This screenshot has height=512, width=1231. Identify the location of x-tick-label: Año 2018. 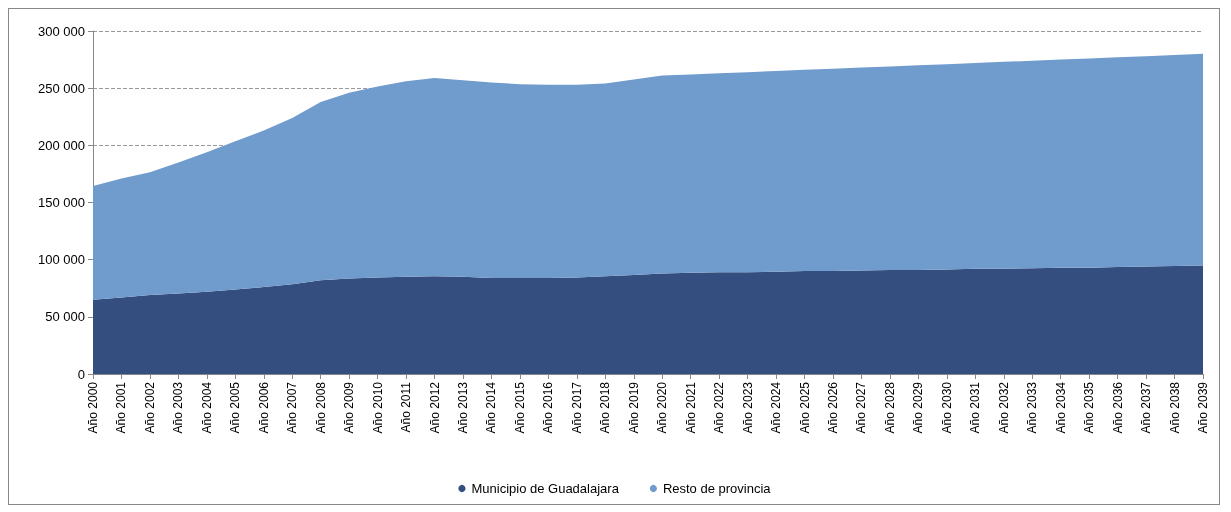
(605, 407).